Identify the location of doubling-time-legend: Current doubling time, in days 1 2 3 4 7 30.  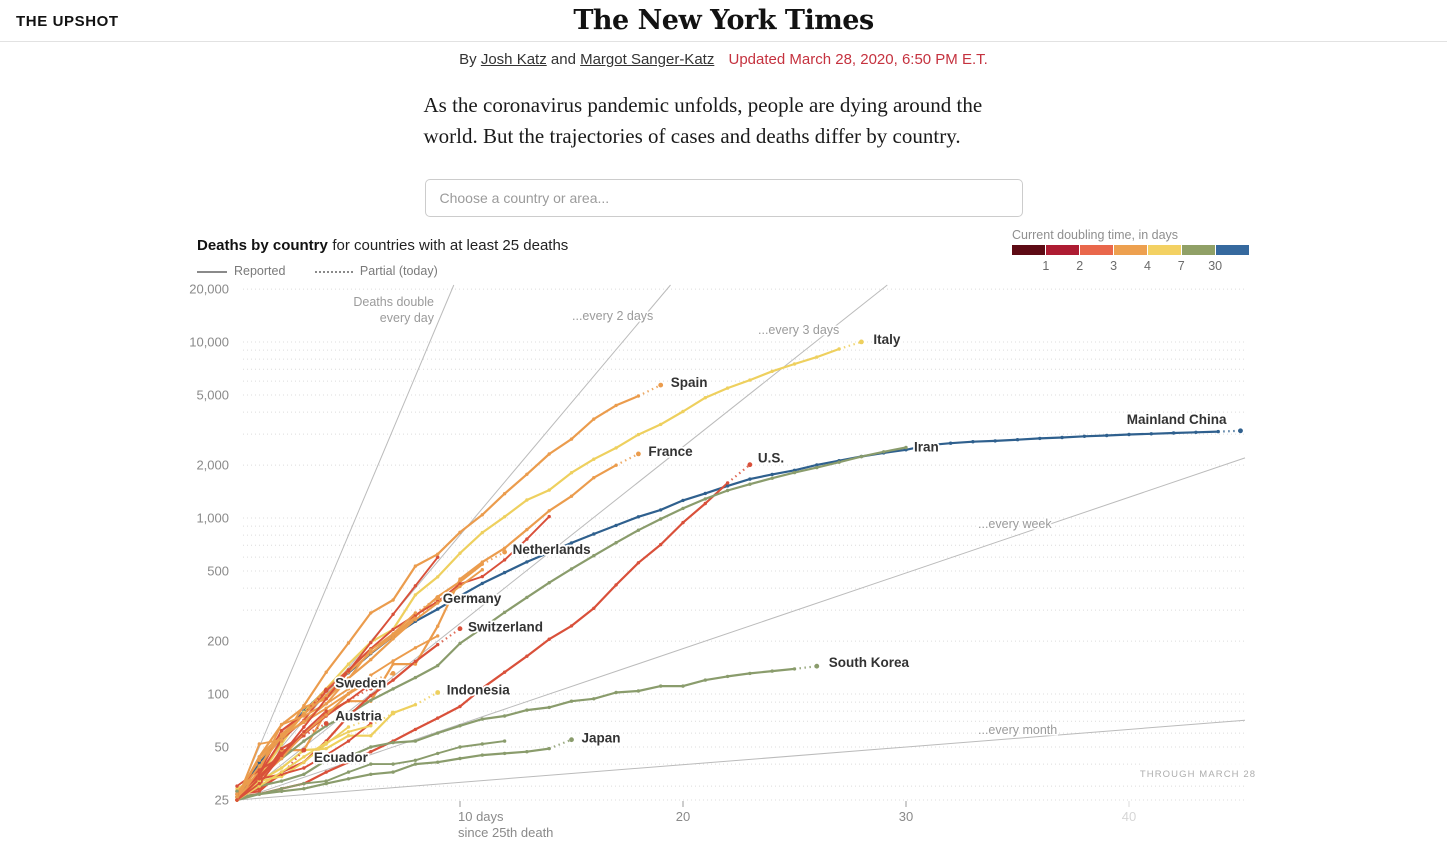
(1130, 251).